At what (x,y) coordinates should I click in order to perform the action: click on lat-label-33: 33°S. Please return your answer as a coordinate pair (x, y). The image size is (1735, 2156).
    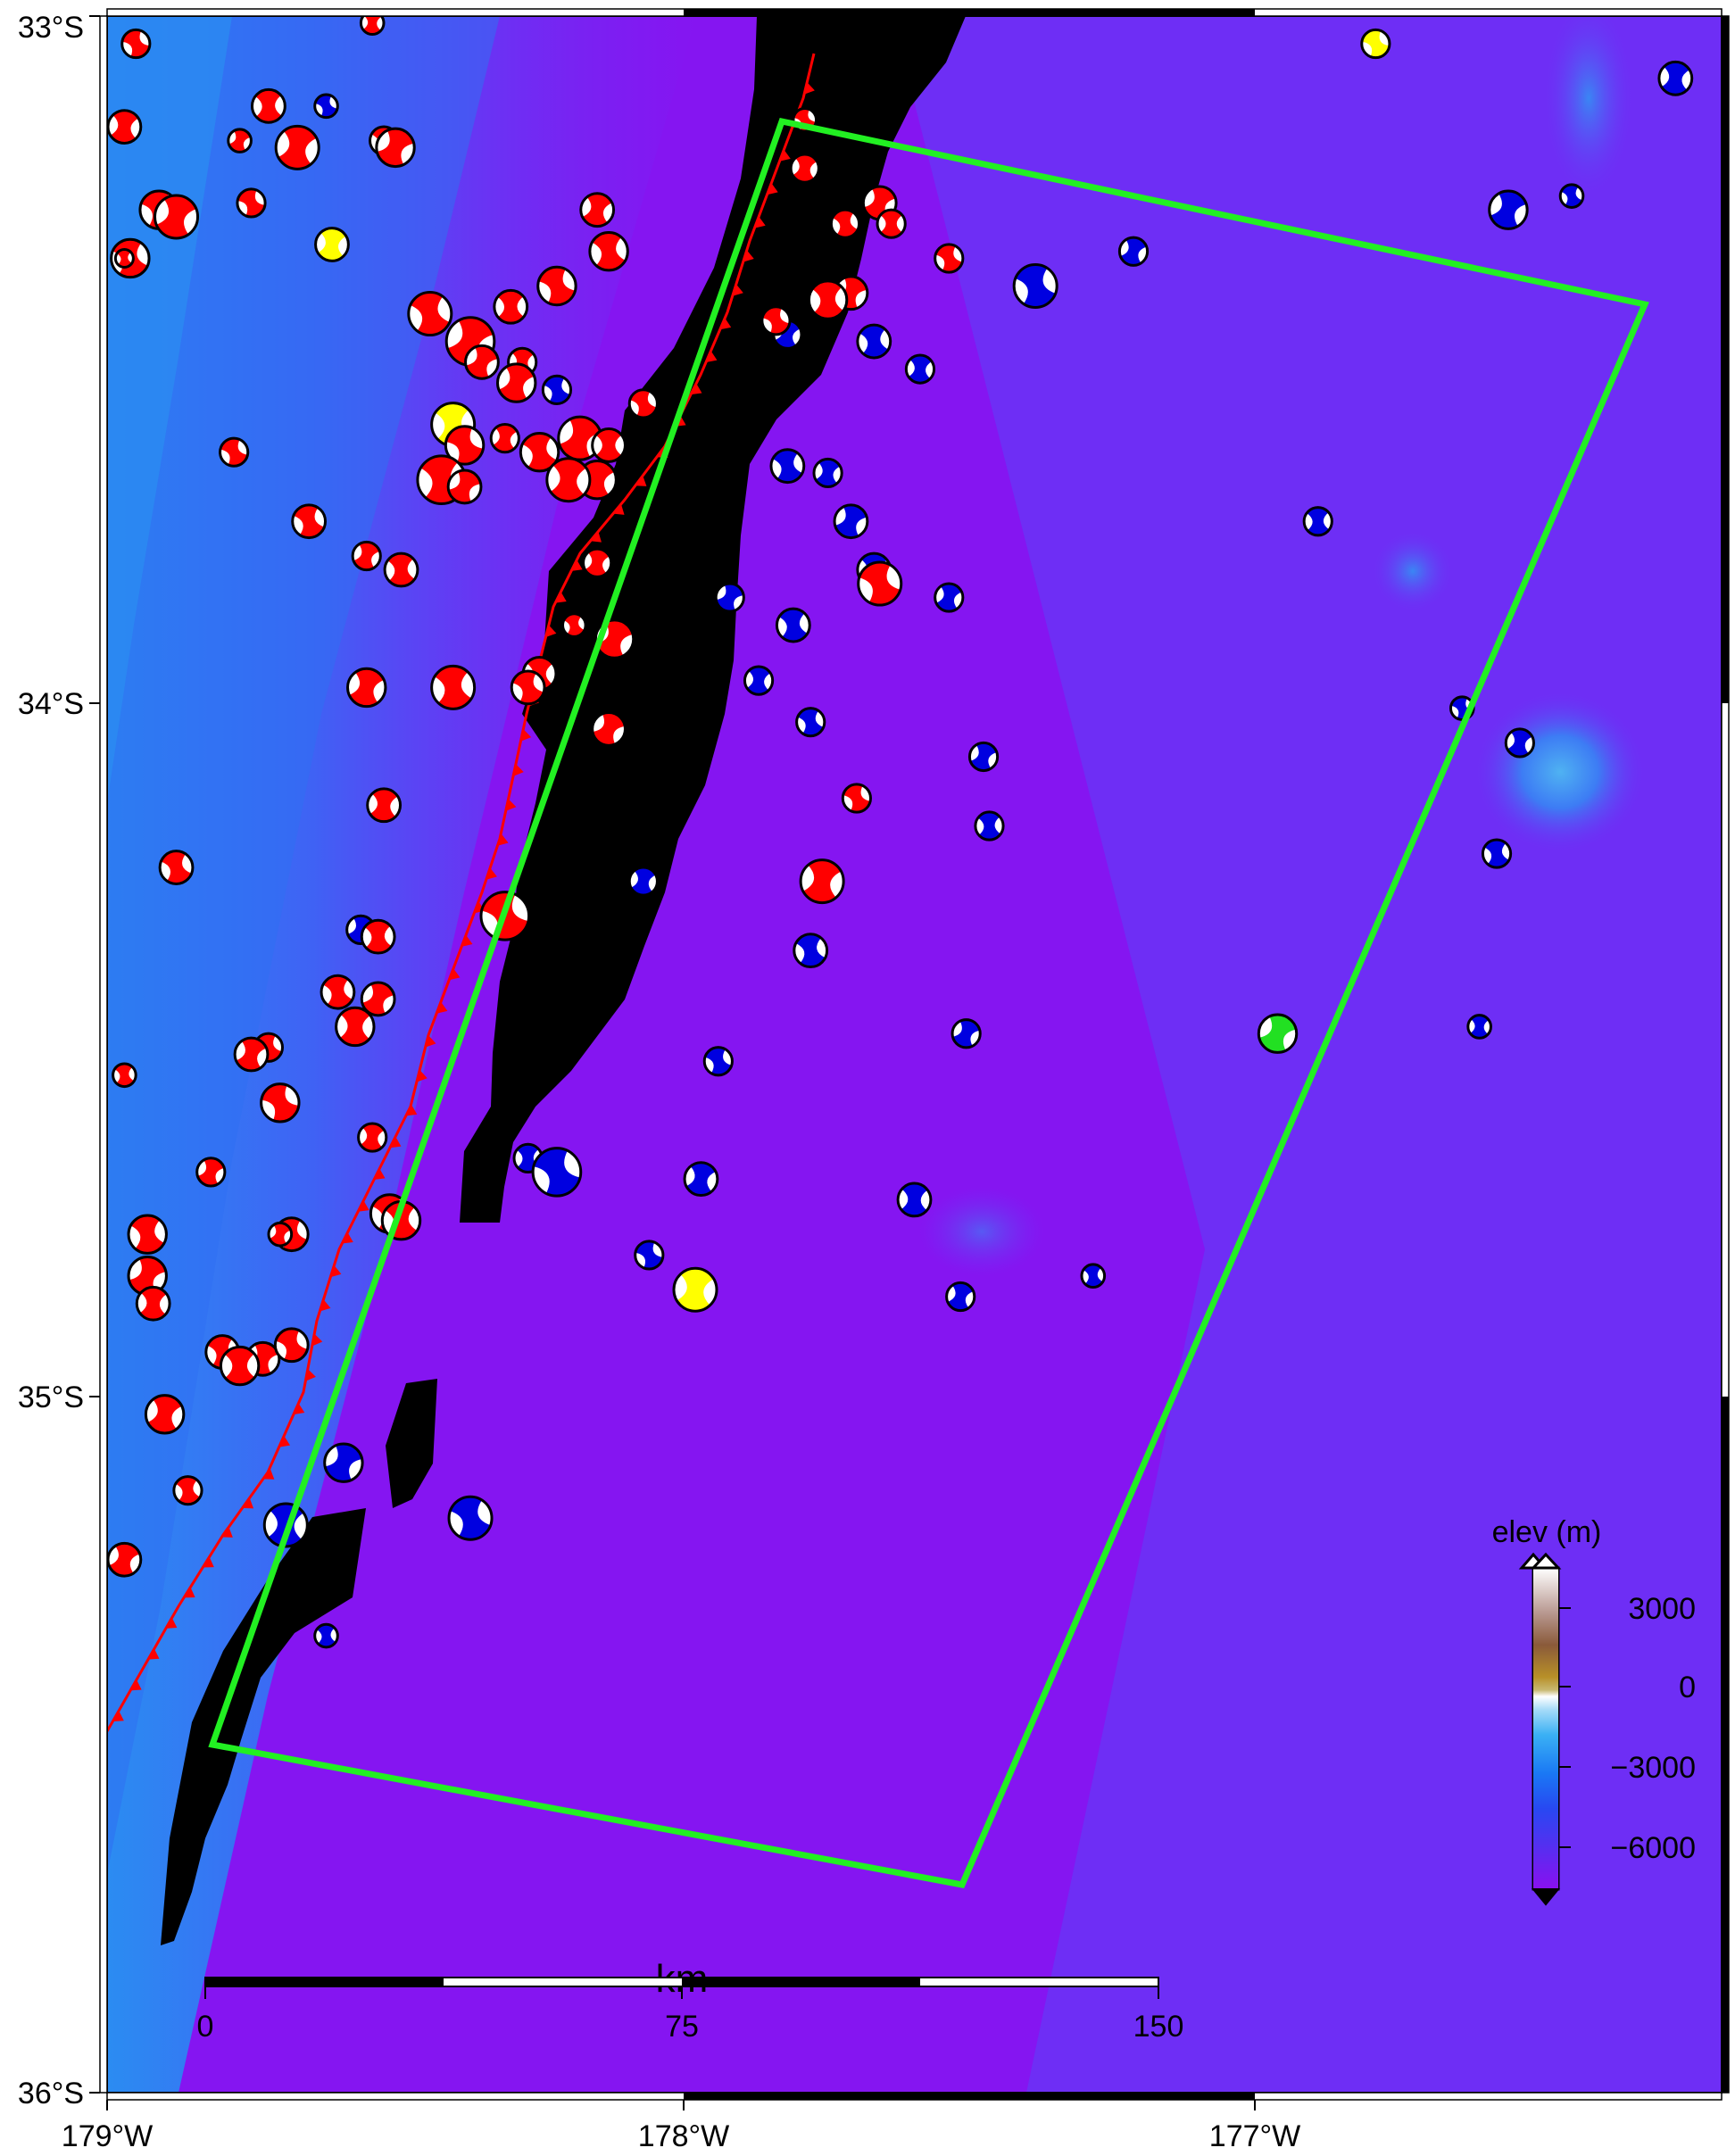
    Looking at the image, I should click on (51, 28).